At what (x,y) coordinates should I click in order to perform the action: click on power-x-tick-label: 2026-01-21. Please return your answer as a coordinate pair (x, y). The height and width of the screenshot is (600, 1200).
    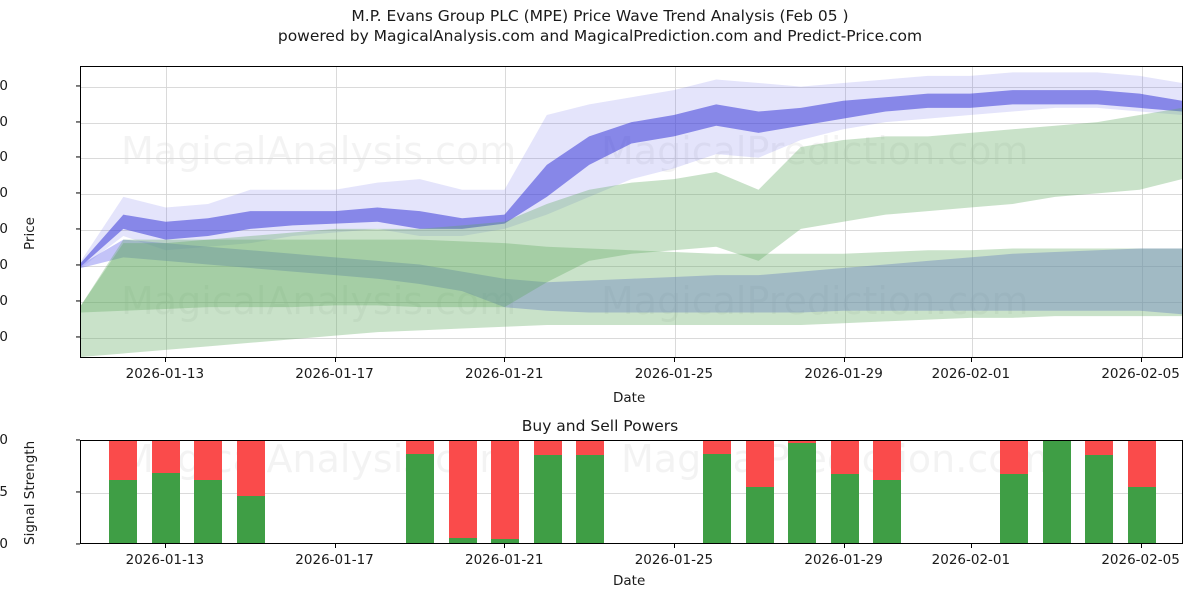
    Looking at the image, I should click on (504, 560).